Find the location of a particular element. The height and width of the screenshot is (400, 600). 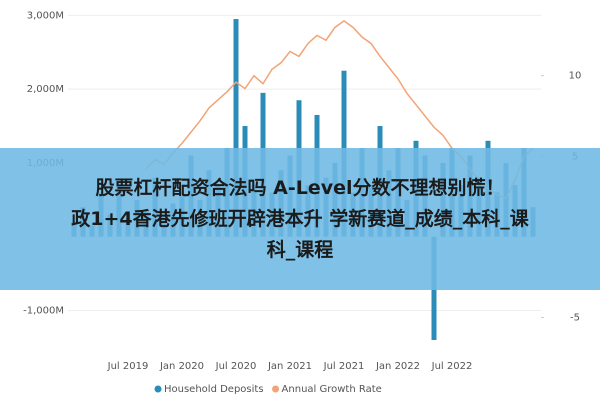

y-tick-label: 3,000M is located at coordinates (45, 15).